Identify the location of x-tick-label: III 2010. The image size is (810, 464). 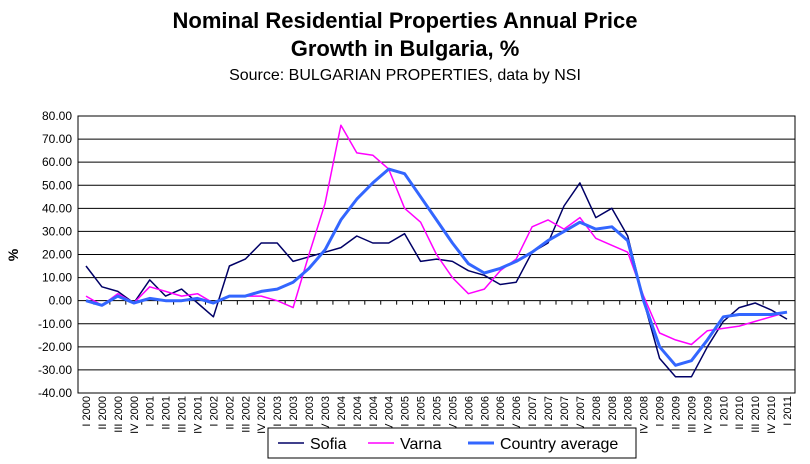
(756, 414).